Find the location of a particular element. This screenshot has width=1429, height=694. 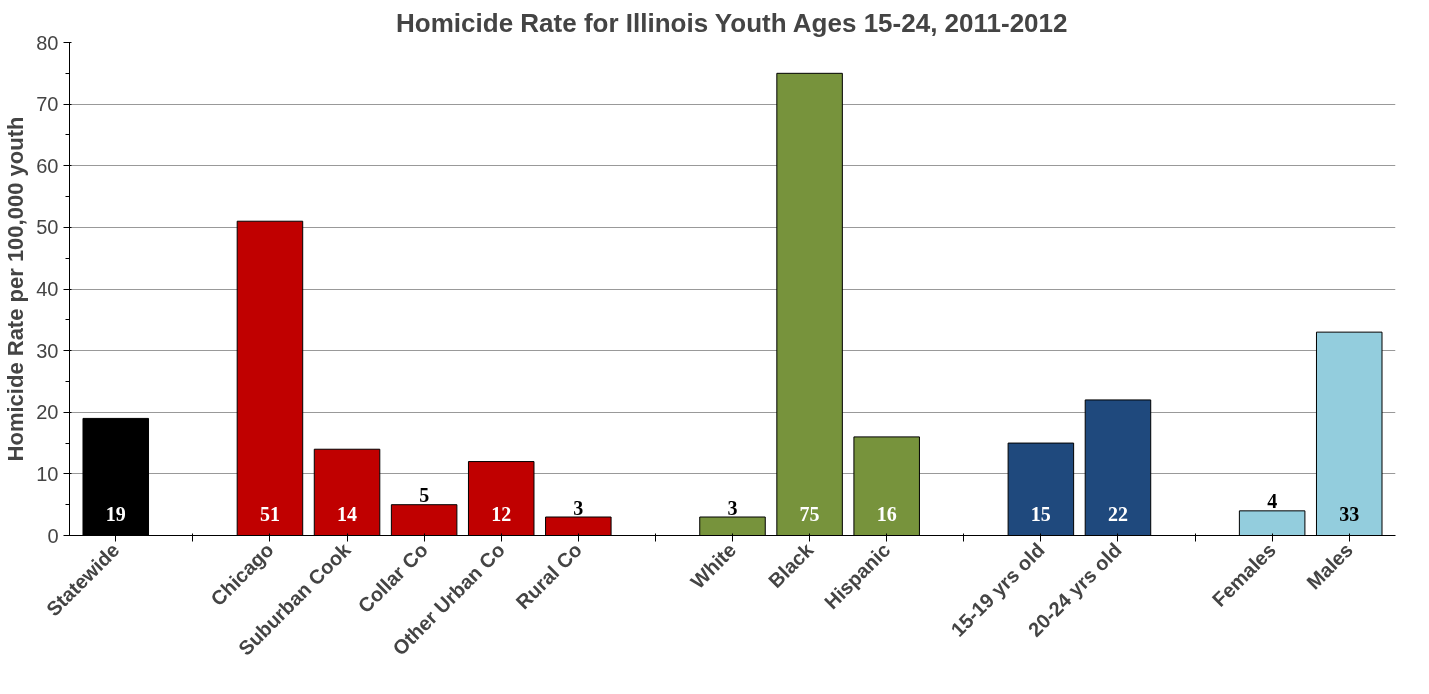

data-label: 19 is located at coordinates (115, 513).